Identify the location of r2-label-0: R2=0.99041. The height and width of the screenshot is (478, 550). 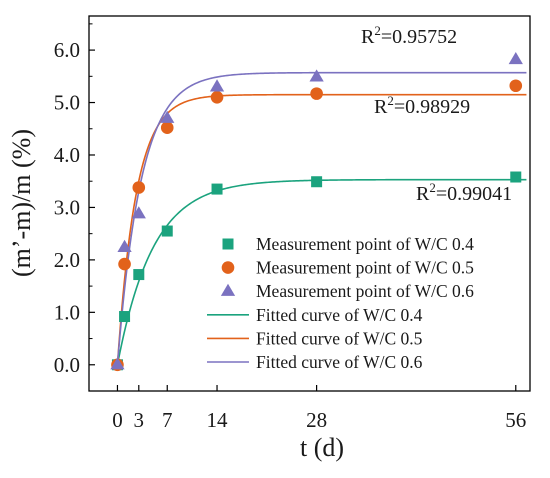
(464, 192).